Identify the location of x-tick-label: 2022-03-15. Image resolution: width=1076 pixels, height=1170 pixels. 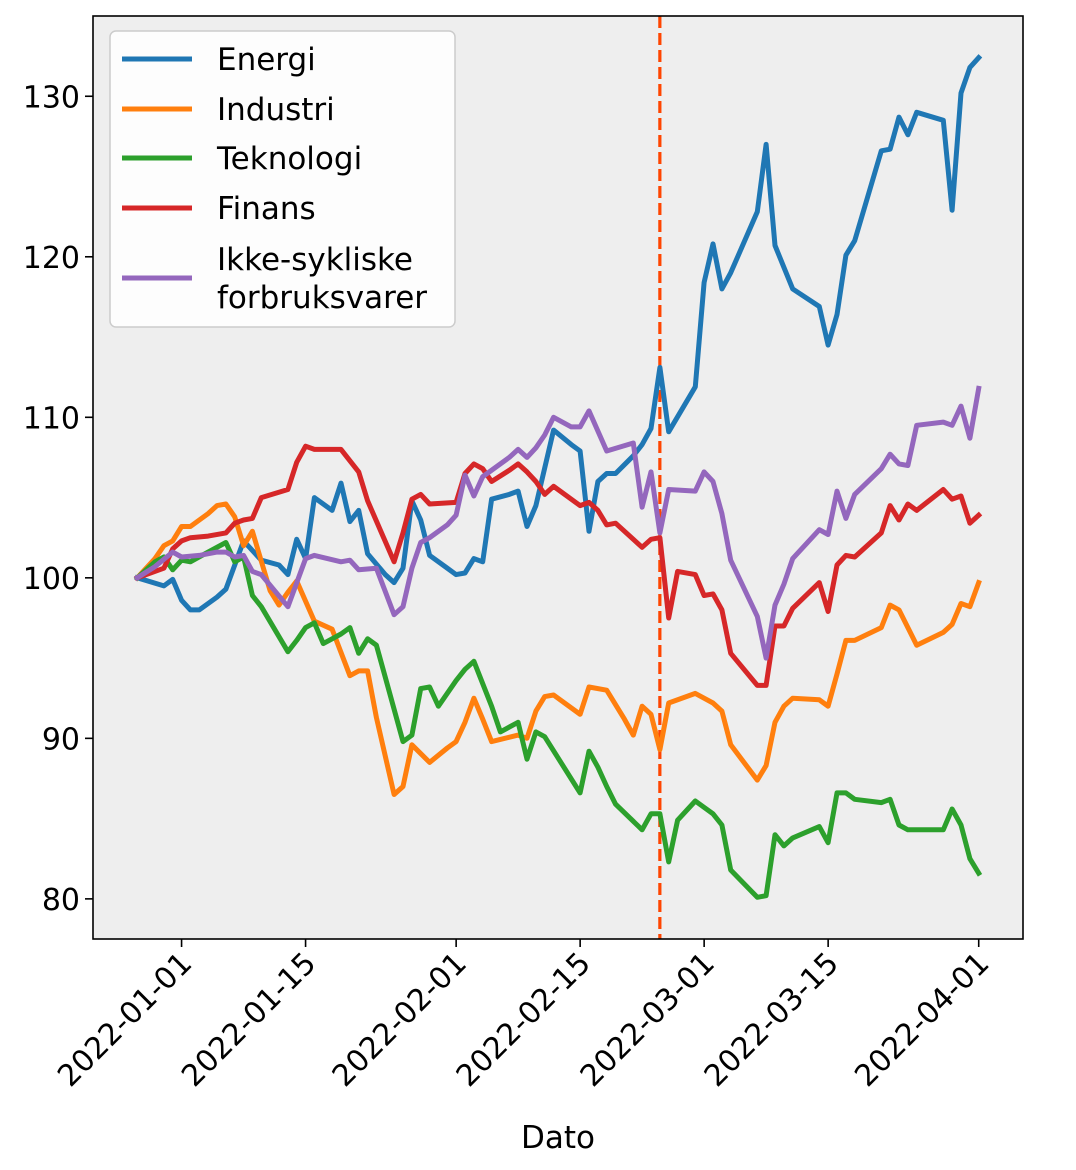
(772, 1020).